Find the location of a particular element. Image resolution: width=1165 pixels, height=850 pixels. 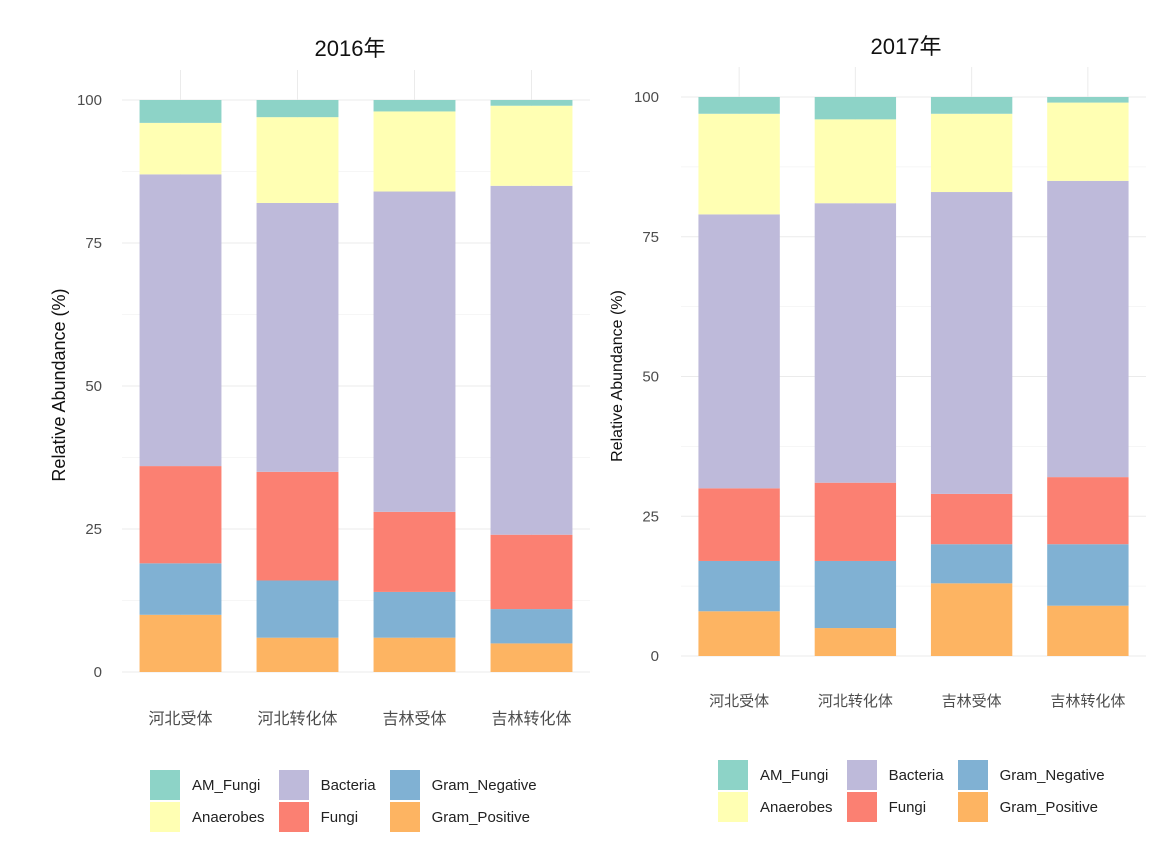

y-tick-label: 50 is located at coordinates (650, 377).